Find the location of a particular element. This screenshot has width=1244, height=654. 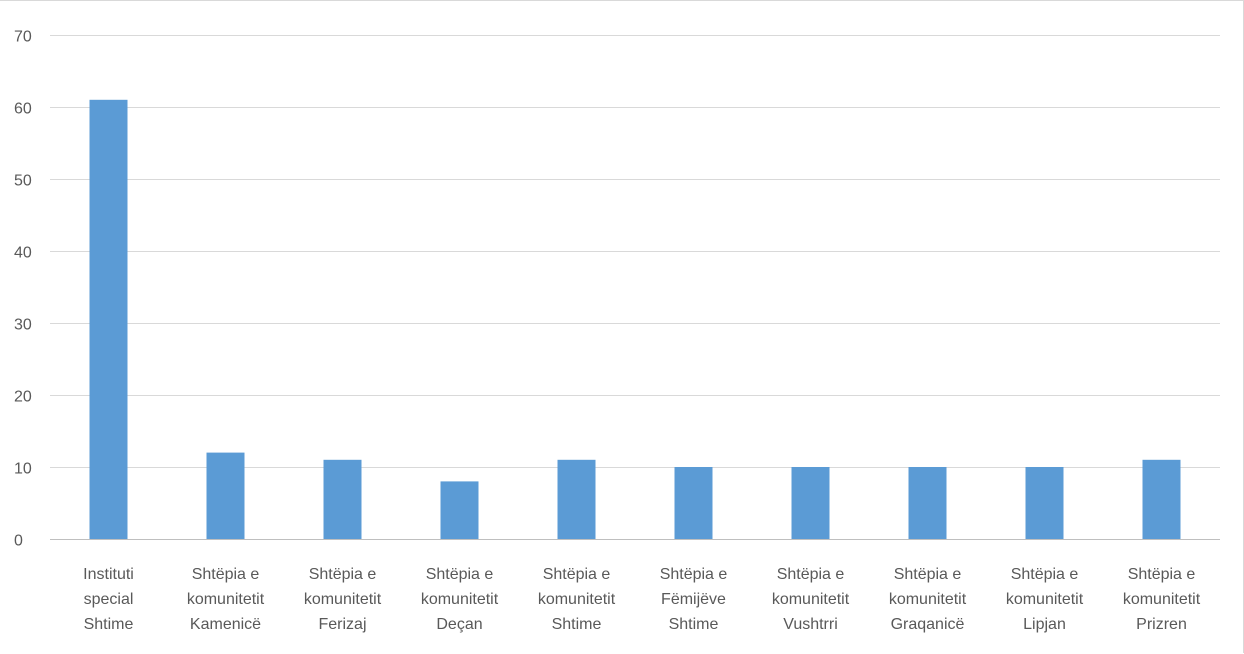

x-tick-label: Shtëpia e Fëmijëve Shtime is located at coordinates (694, 599).